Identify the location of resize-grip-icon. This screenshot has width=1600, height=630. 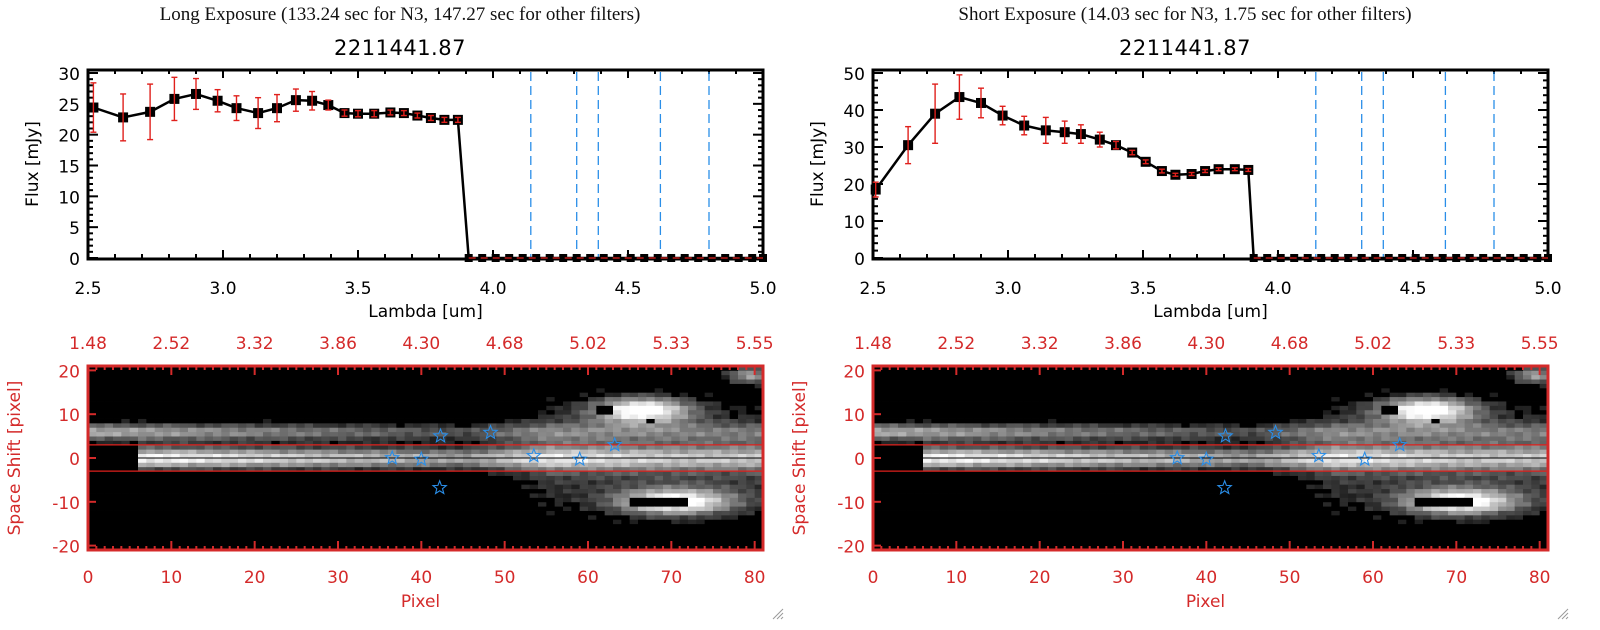
(777, 613).